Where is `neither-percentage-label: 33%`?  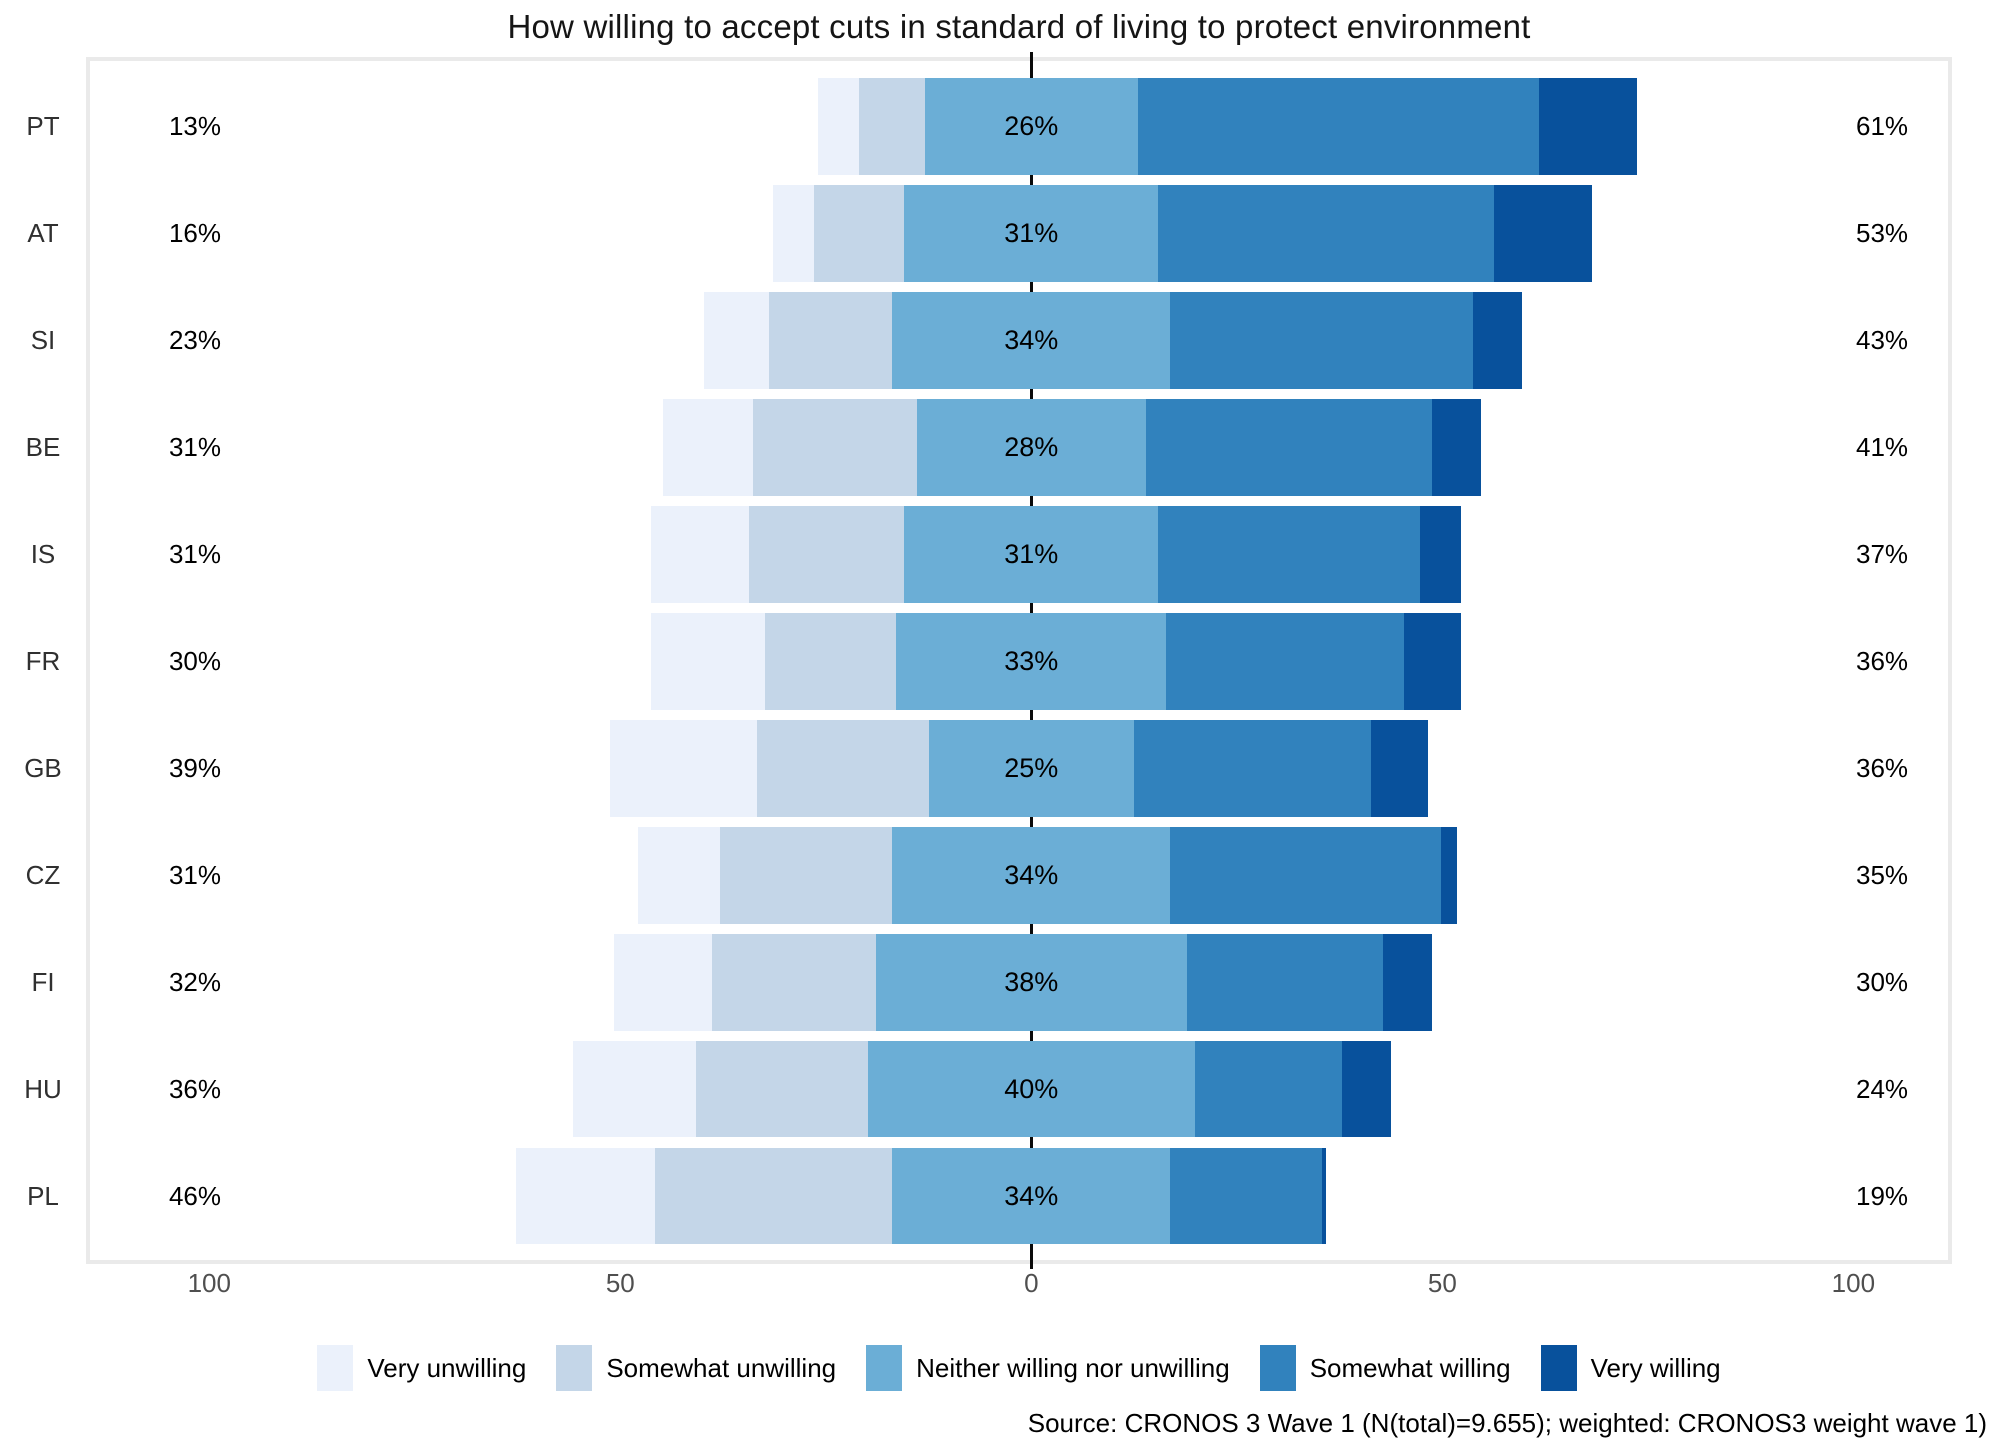 neither-percentage-label: 33% is located at coordinates (1031, 660).